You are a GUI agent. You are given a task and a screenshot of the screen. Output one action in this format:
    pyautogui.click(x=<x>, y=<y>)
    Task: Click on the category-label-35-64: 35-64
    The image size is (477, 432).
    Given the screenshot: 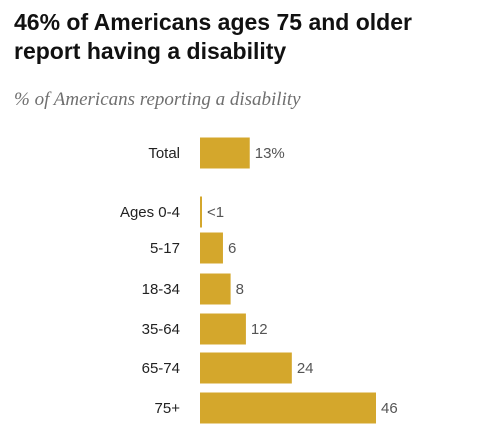 What is the action you would take?
    pyautogui.click(x=161, y=329)
    